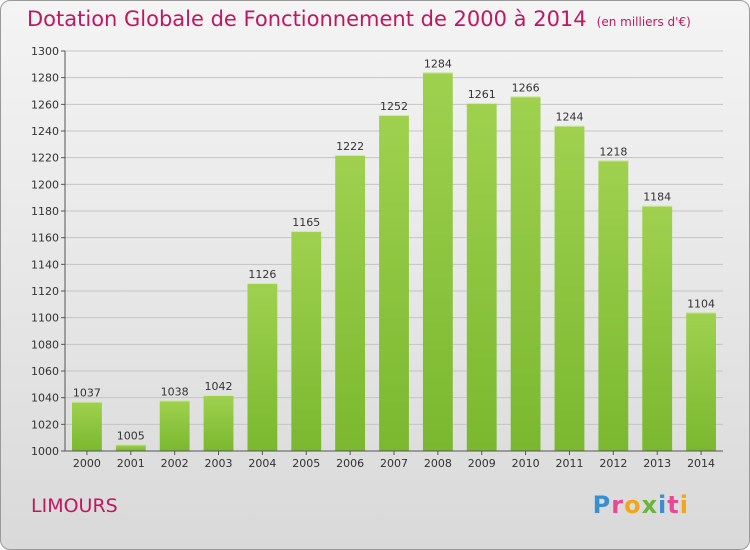  I want to click on proxiti-logo: Proxiti, so click(641, 505).